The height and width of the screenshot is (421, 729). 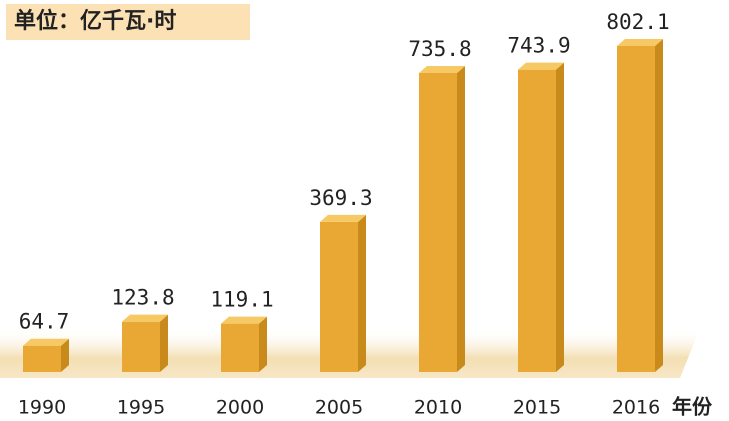 I want to click on value-label: 743.9, so click(x=538, y=46).